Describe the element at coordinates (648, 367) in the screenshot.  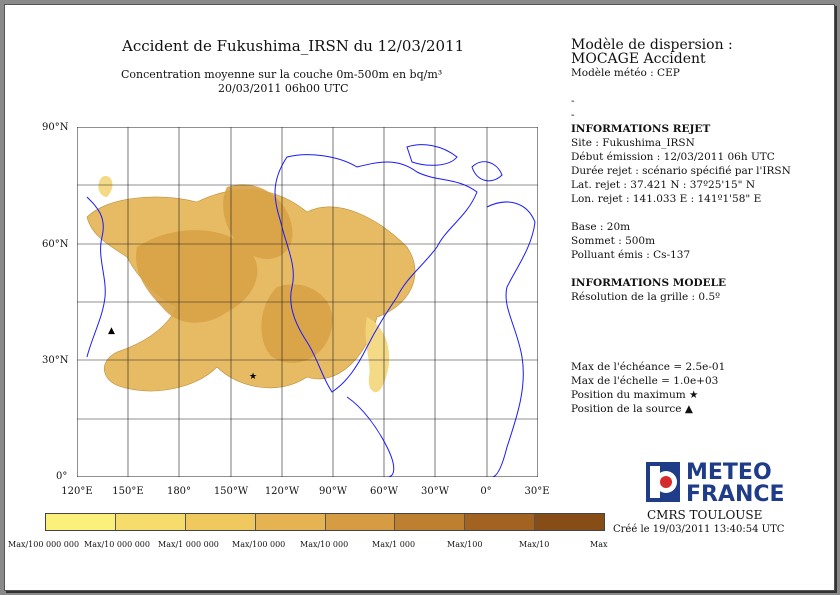
I see `max-echeance: Max de l'échéance = 2.5e-01` at that location.